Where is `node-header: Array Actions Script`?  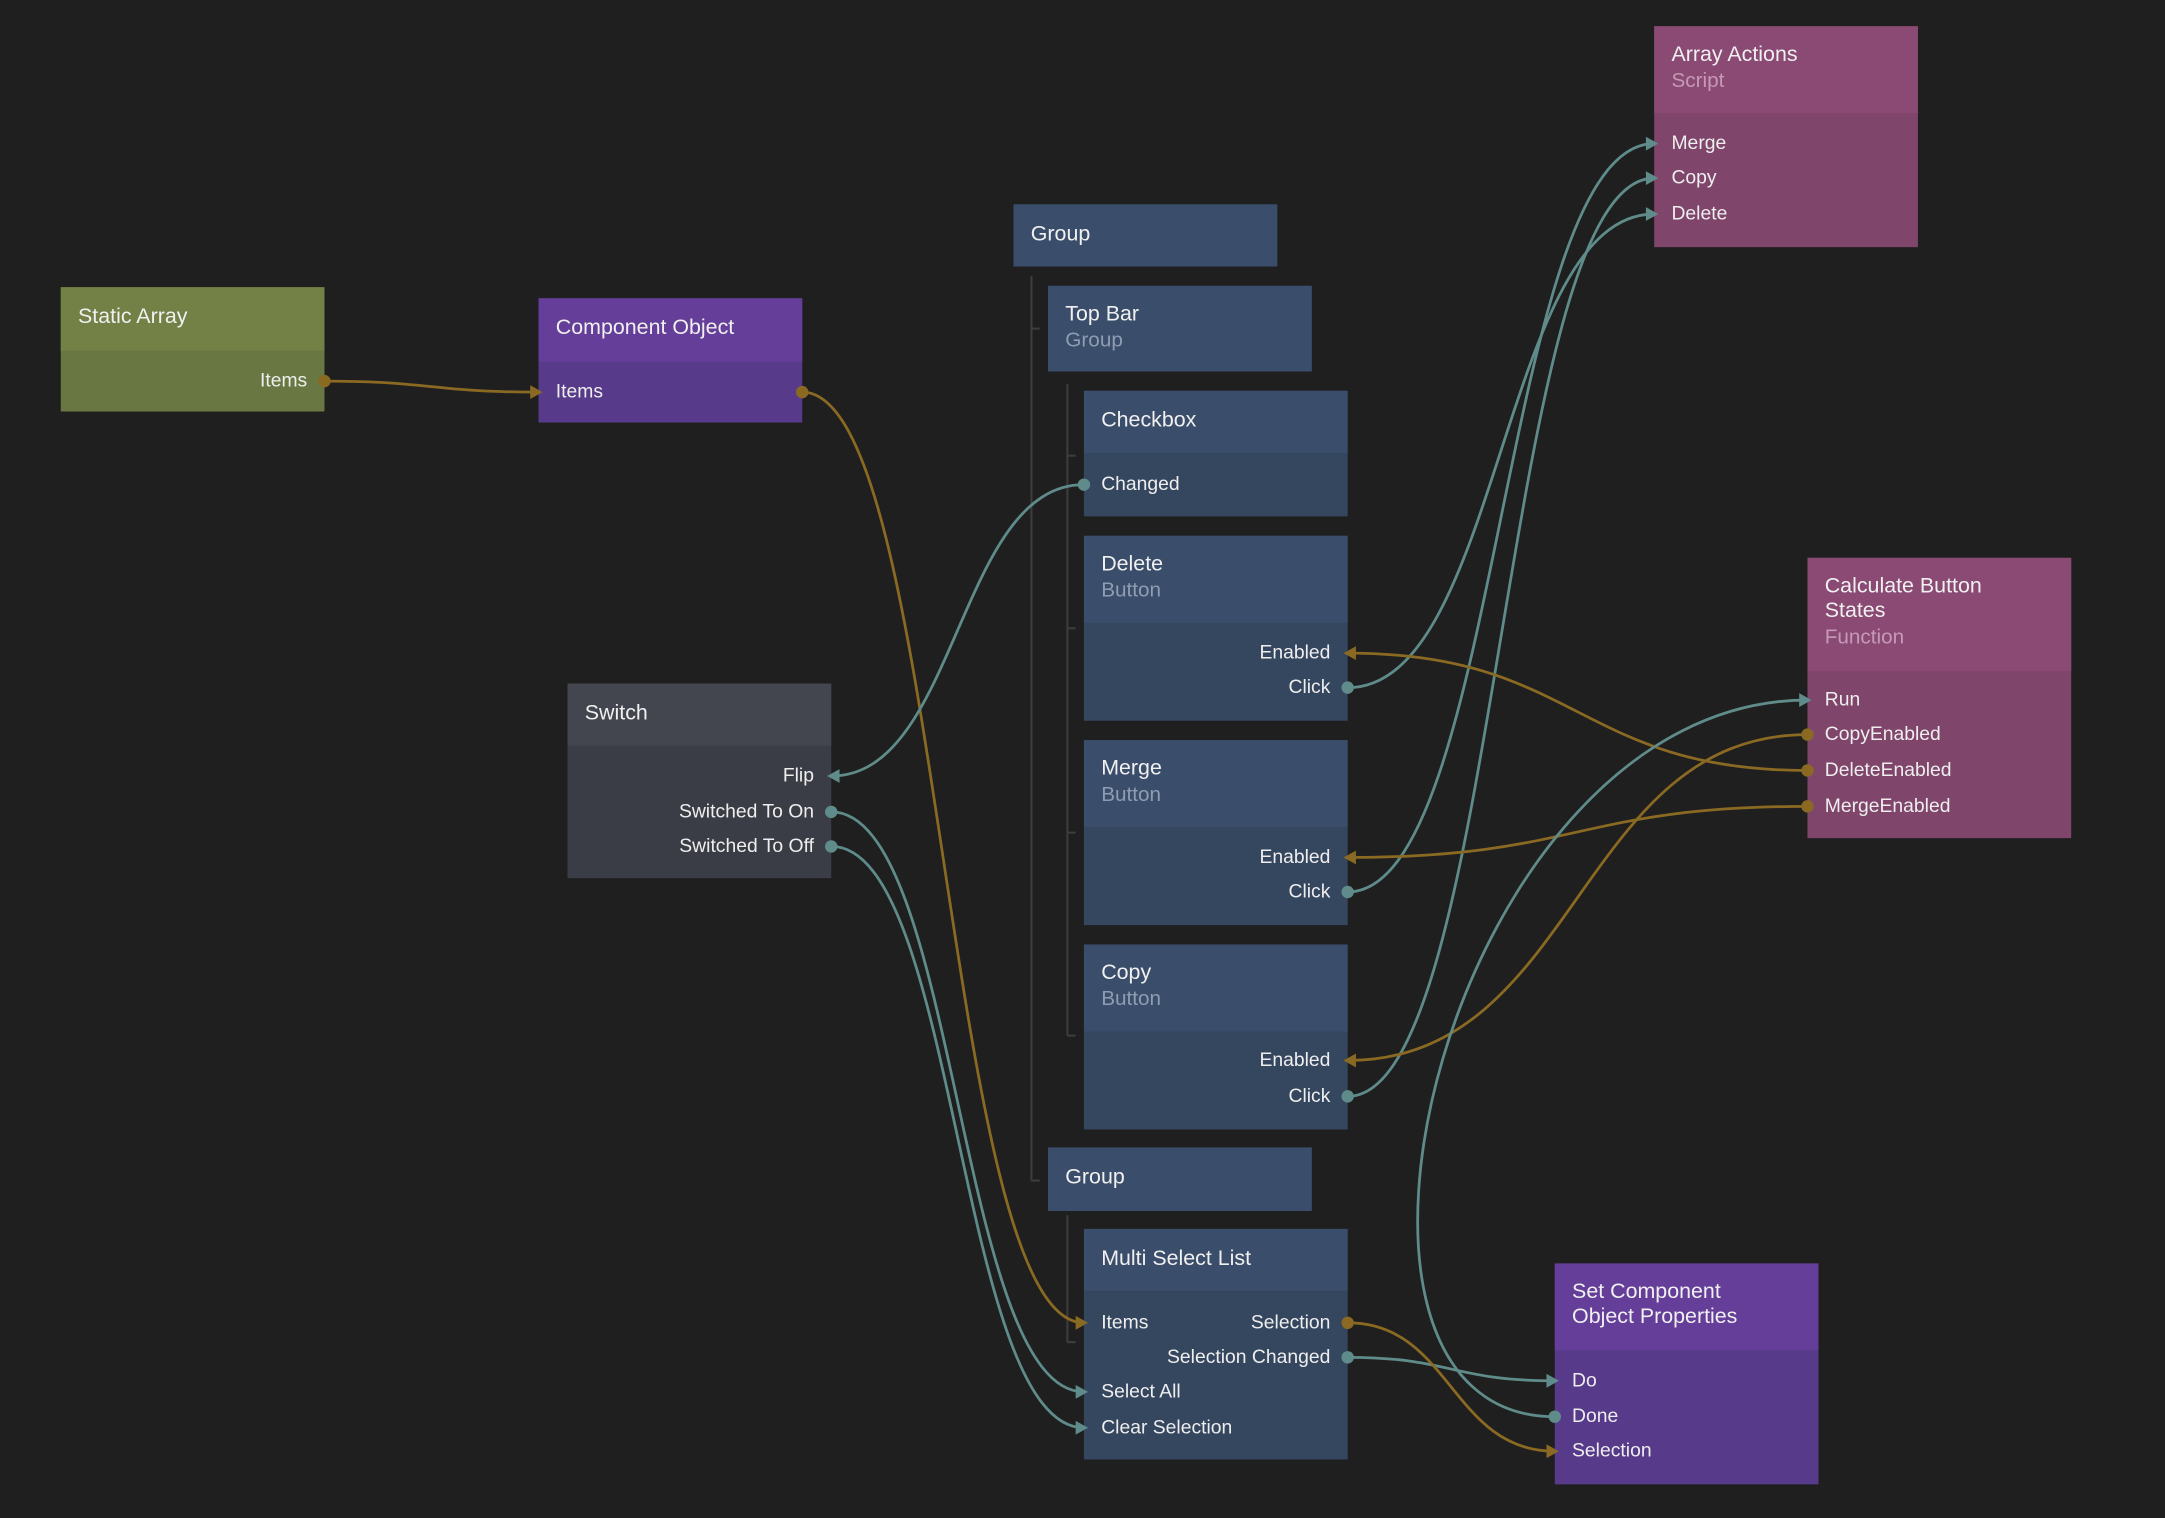
node-header: Array Actions Script is located at coordinates (1786, 70).